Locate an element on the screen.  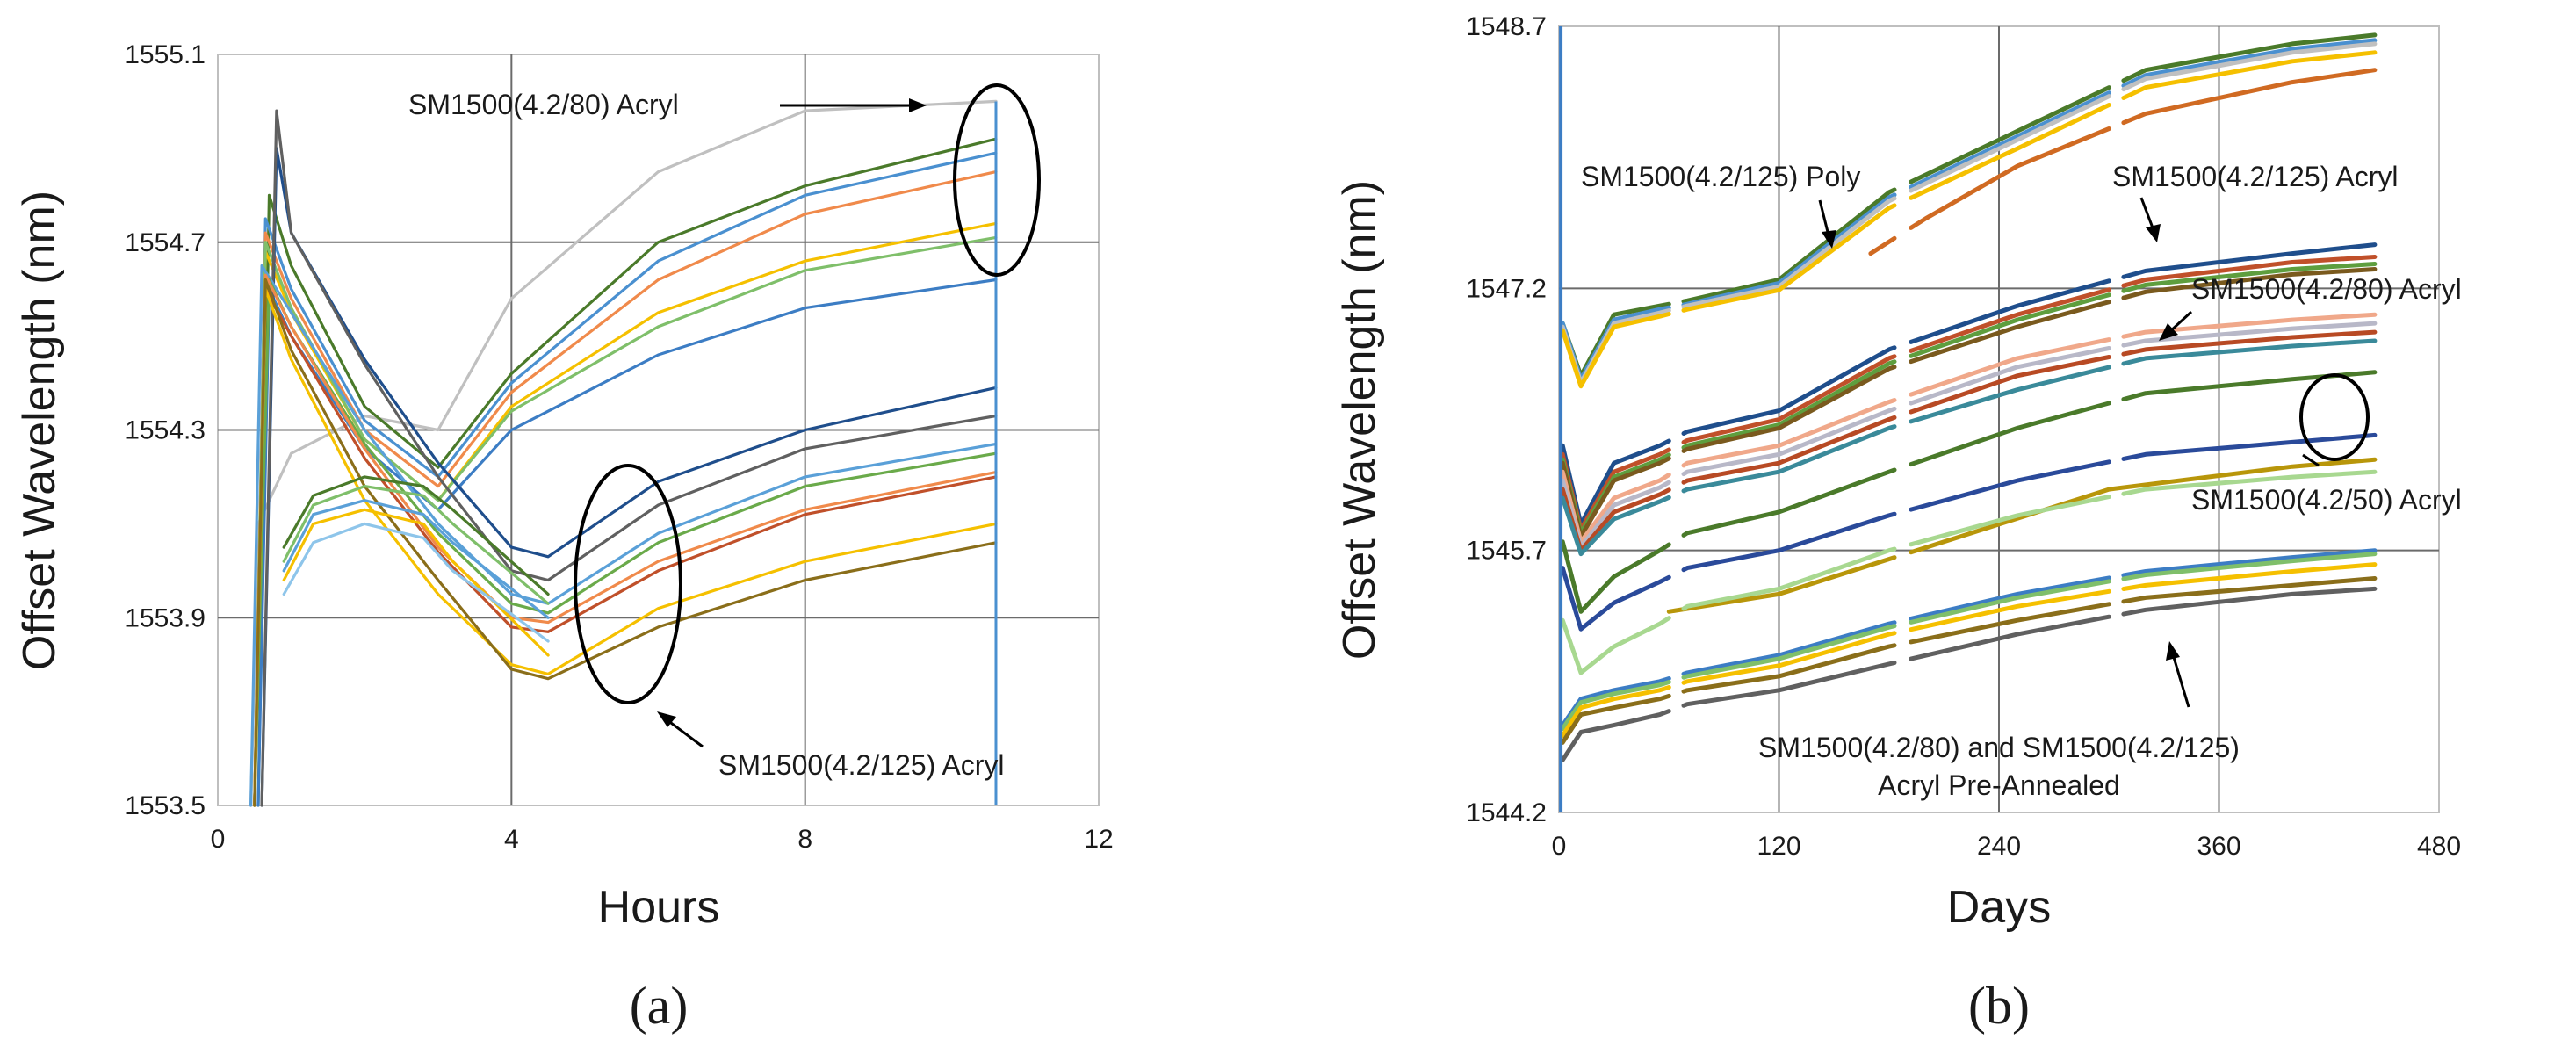
ellipse-a-80-acryl is located at coordinates (997, 180).